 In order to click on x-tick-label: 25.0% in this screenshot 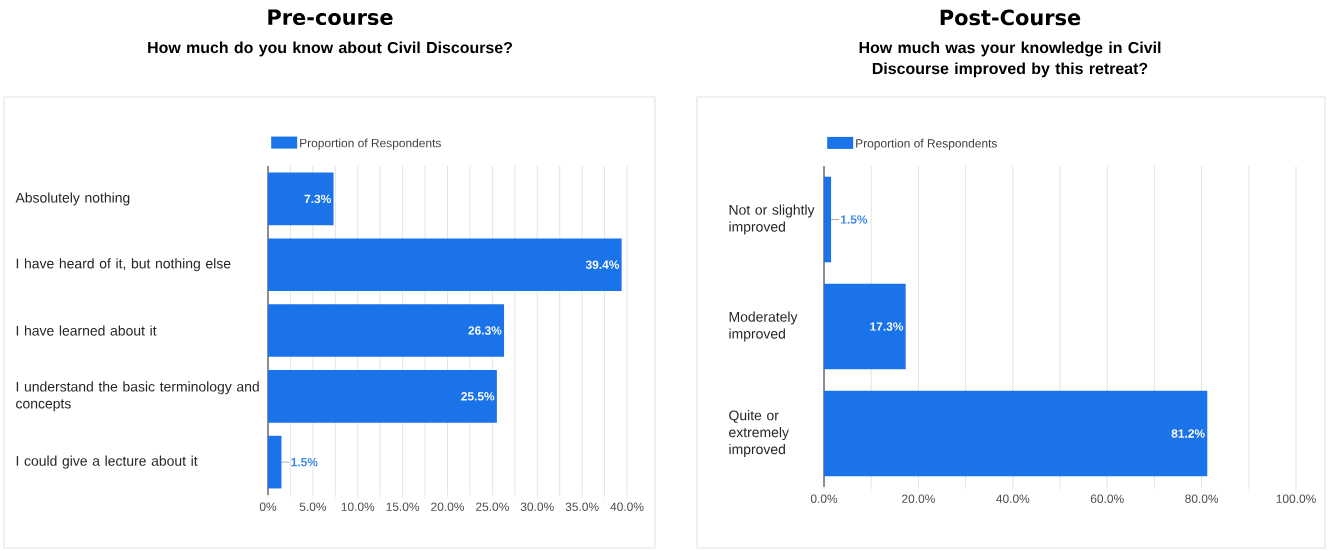, I will do `click(492, 506)`.